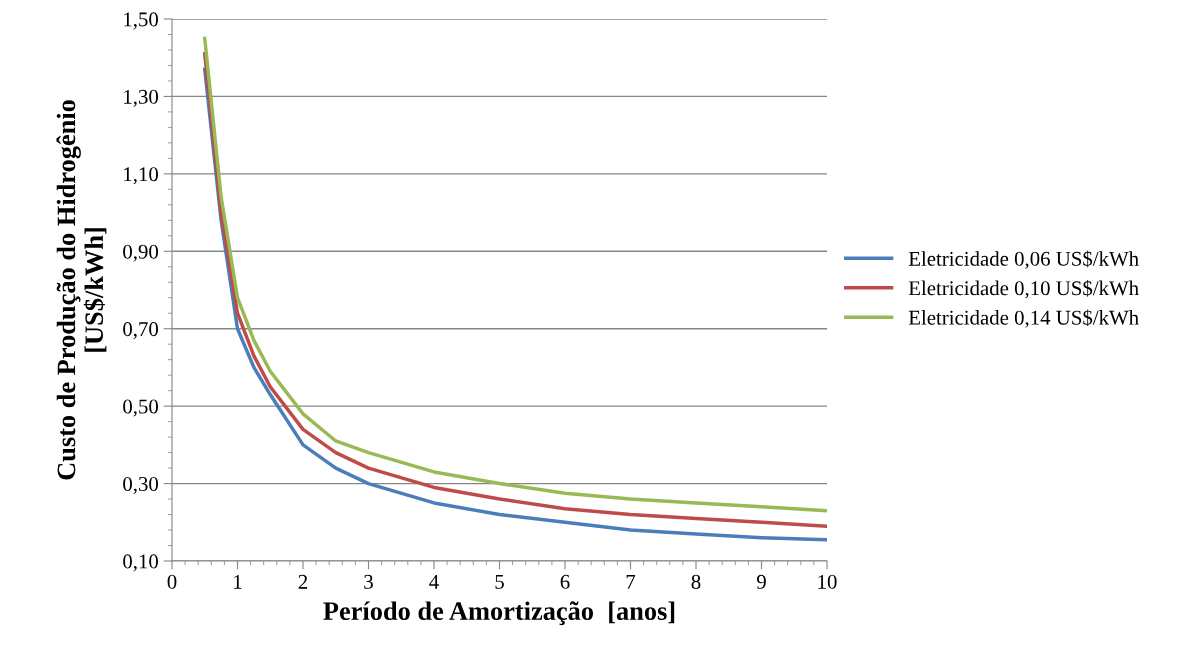 Image resolution: width=1184 pixels, height=647 pixels. Describe the element at coordinates (434, 581) in the screenshot. I see `x-tick-label: 4` at that location.